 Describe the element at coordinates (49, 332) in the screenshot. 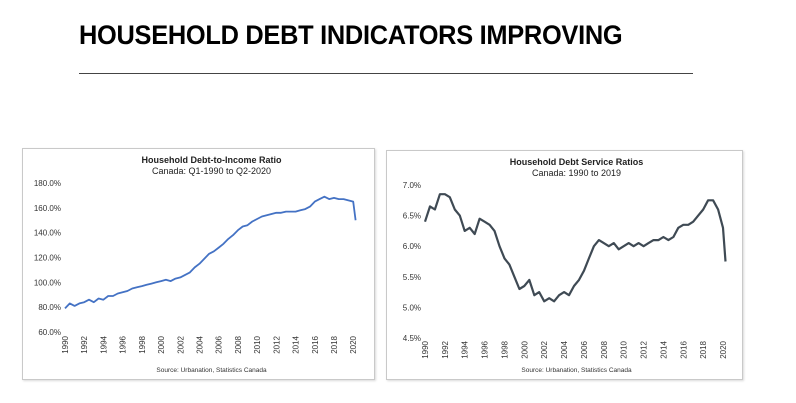

I see `y-tick-label: 60.0%` at that location.